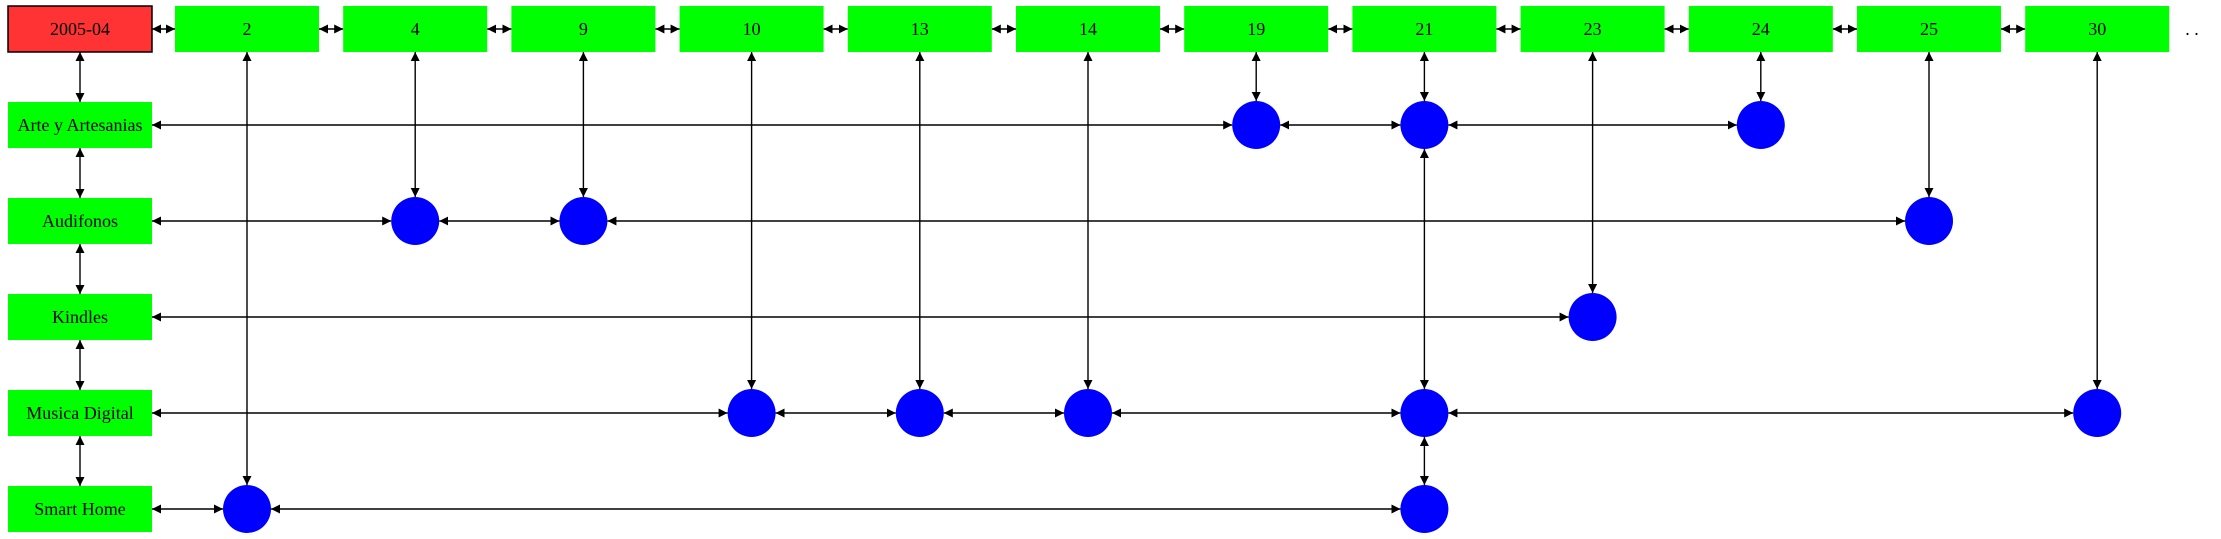  I want to click on day-node-14: 14, so click(1088, 29).